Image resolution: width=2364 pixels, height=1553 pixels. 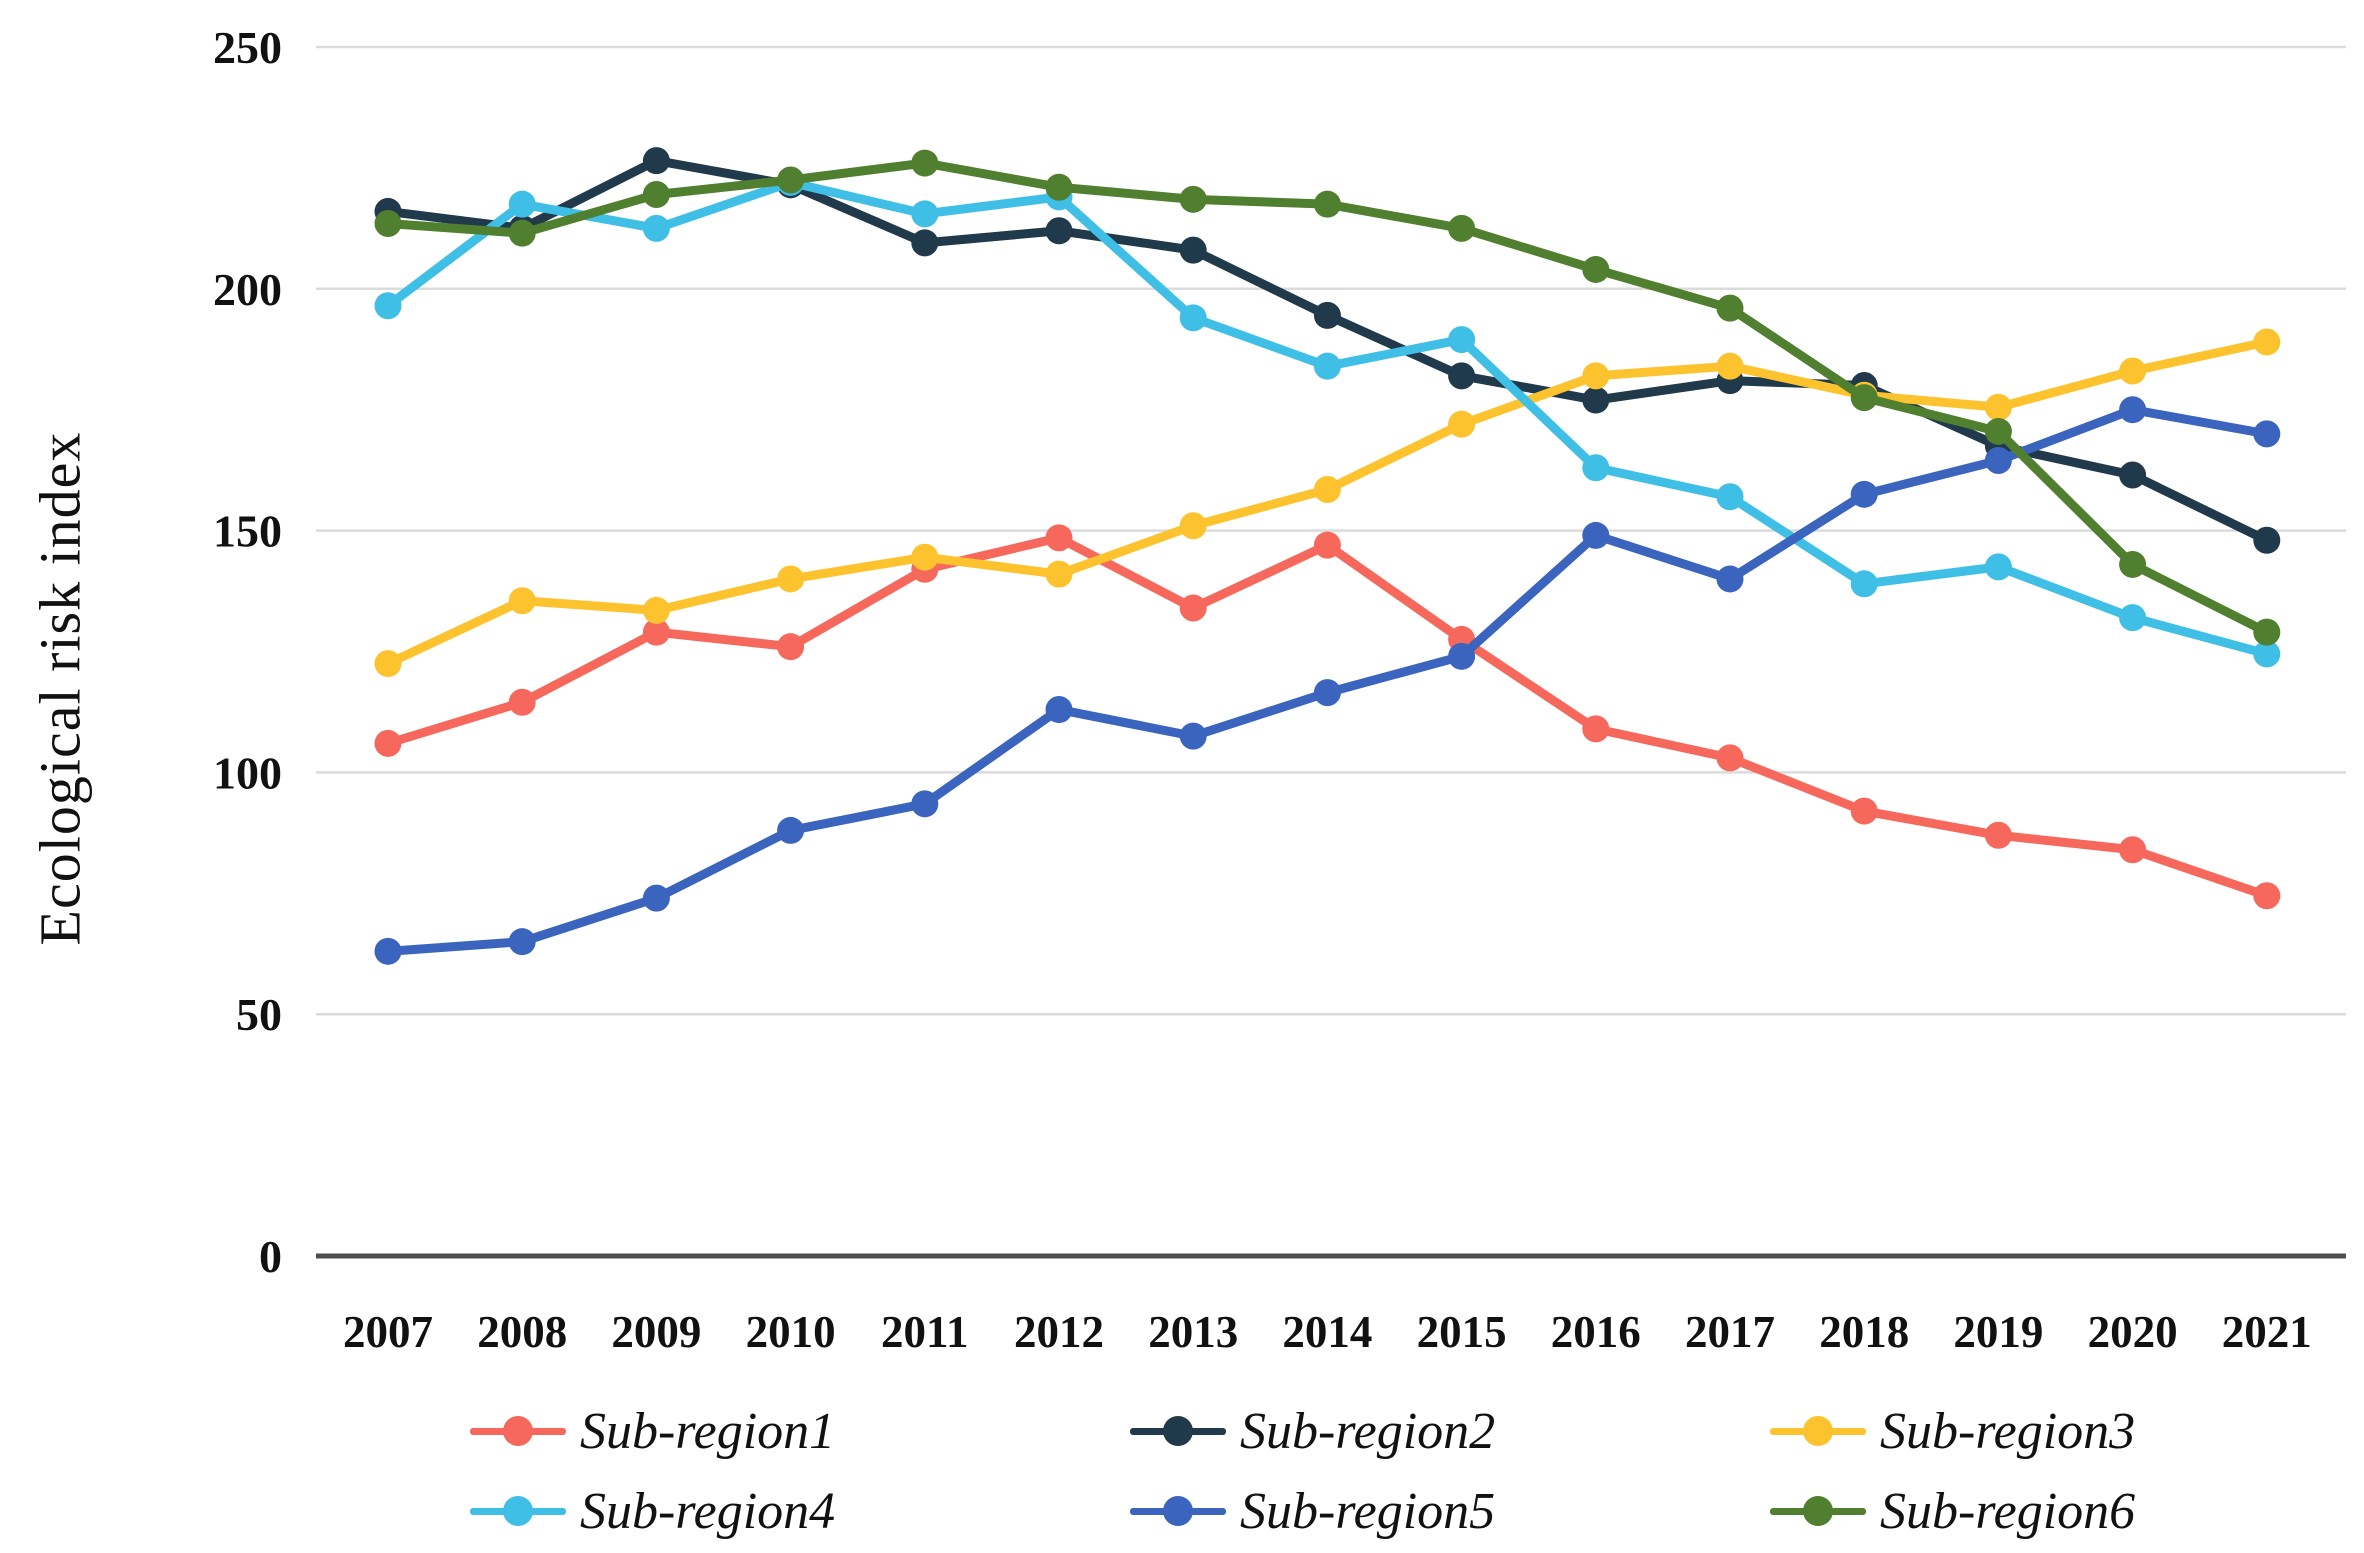 What do you see at coordinates (925, 243) in the screenshot?
I see `marker-Sub-region2-2011` at bounding box center [925, 243].